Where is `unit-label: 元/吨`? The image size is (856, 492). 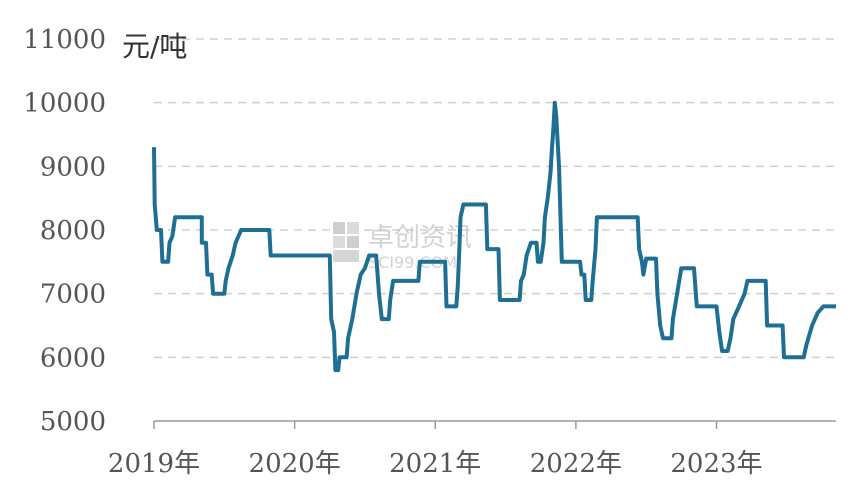 unit-label: 元/吨 is located at coordinates (154, 46).